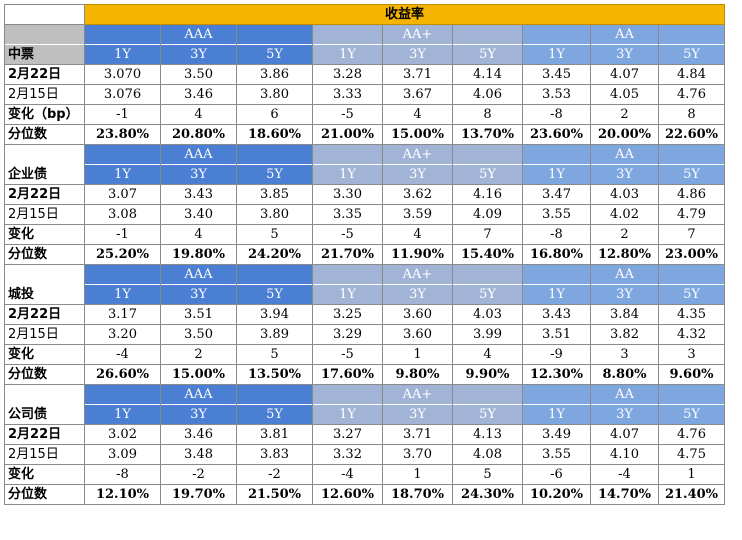  What do you see at coordinates (417, 114) in the screenshot?
I see `table-cell: 4` at bounding box center [417, 114].